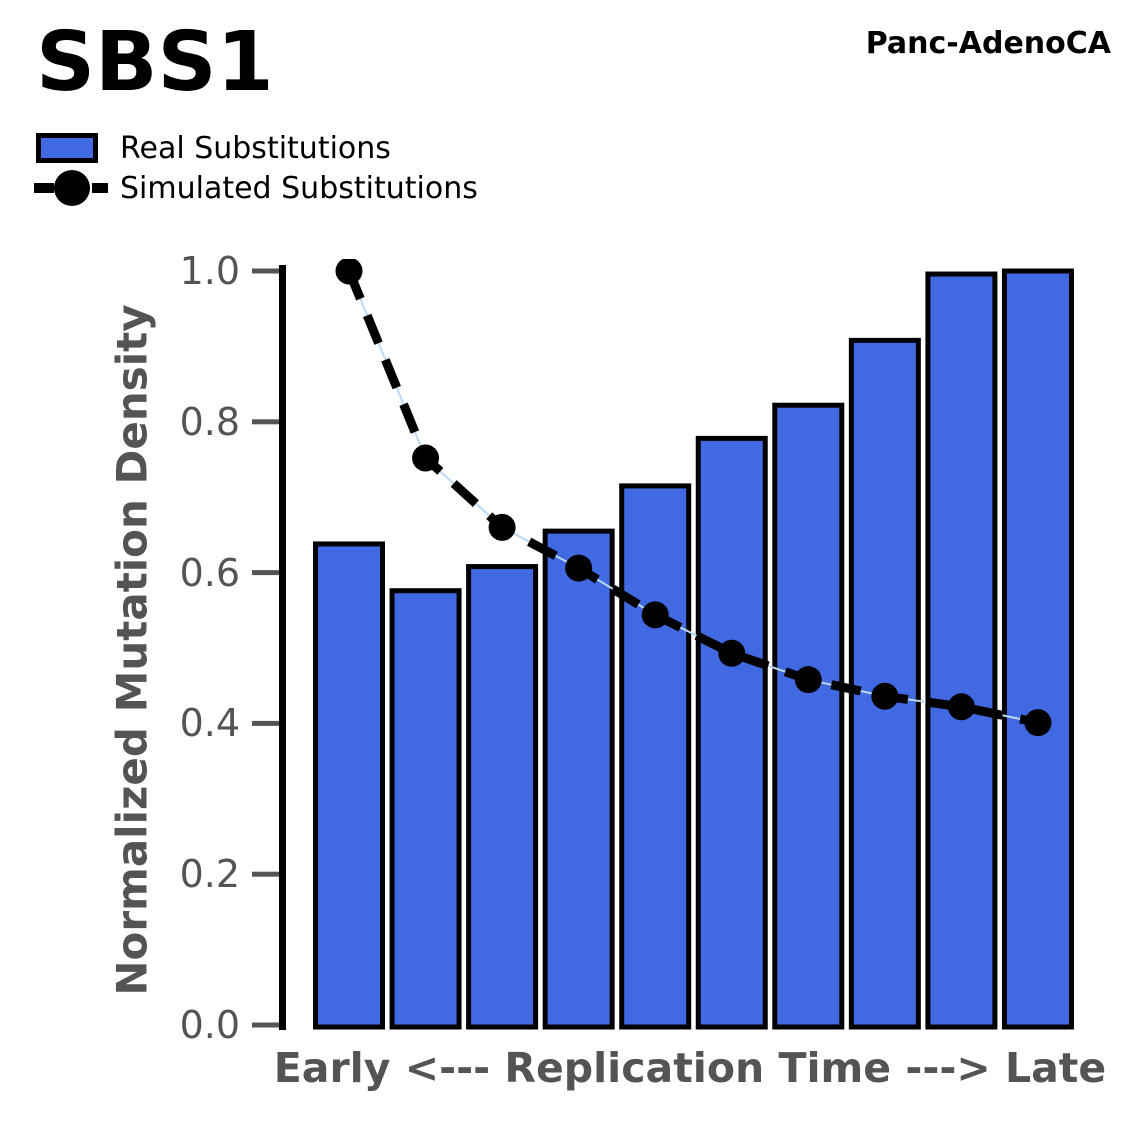  Describe the element at coordinates (209, 572) in the screenshot. I see `y-tick-label: 0.6` at that location.